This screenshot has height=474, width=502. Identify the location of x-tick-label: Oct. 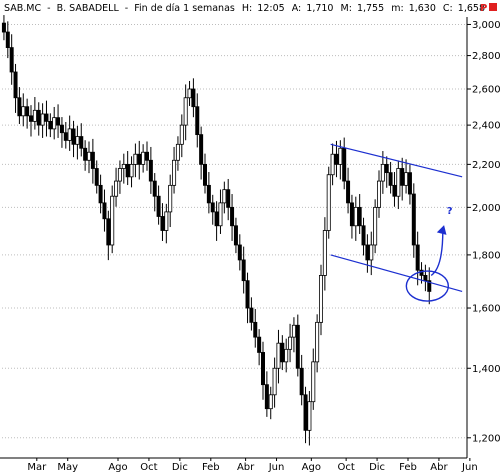
(345, 467).